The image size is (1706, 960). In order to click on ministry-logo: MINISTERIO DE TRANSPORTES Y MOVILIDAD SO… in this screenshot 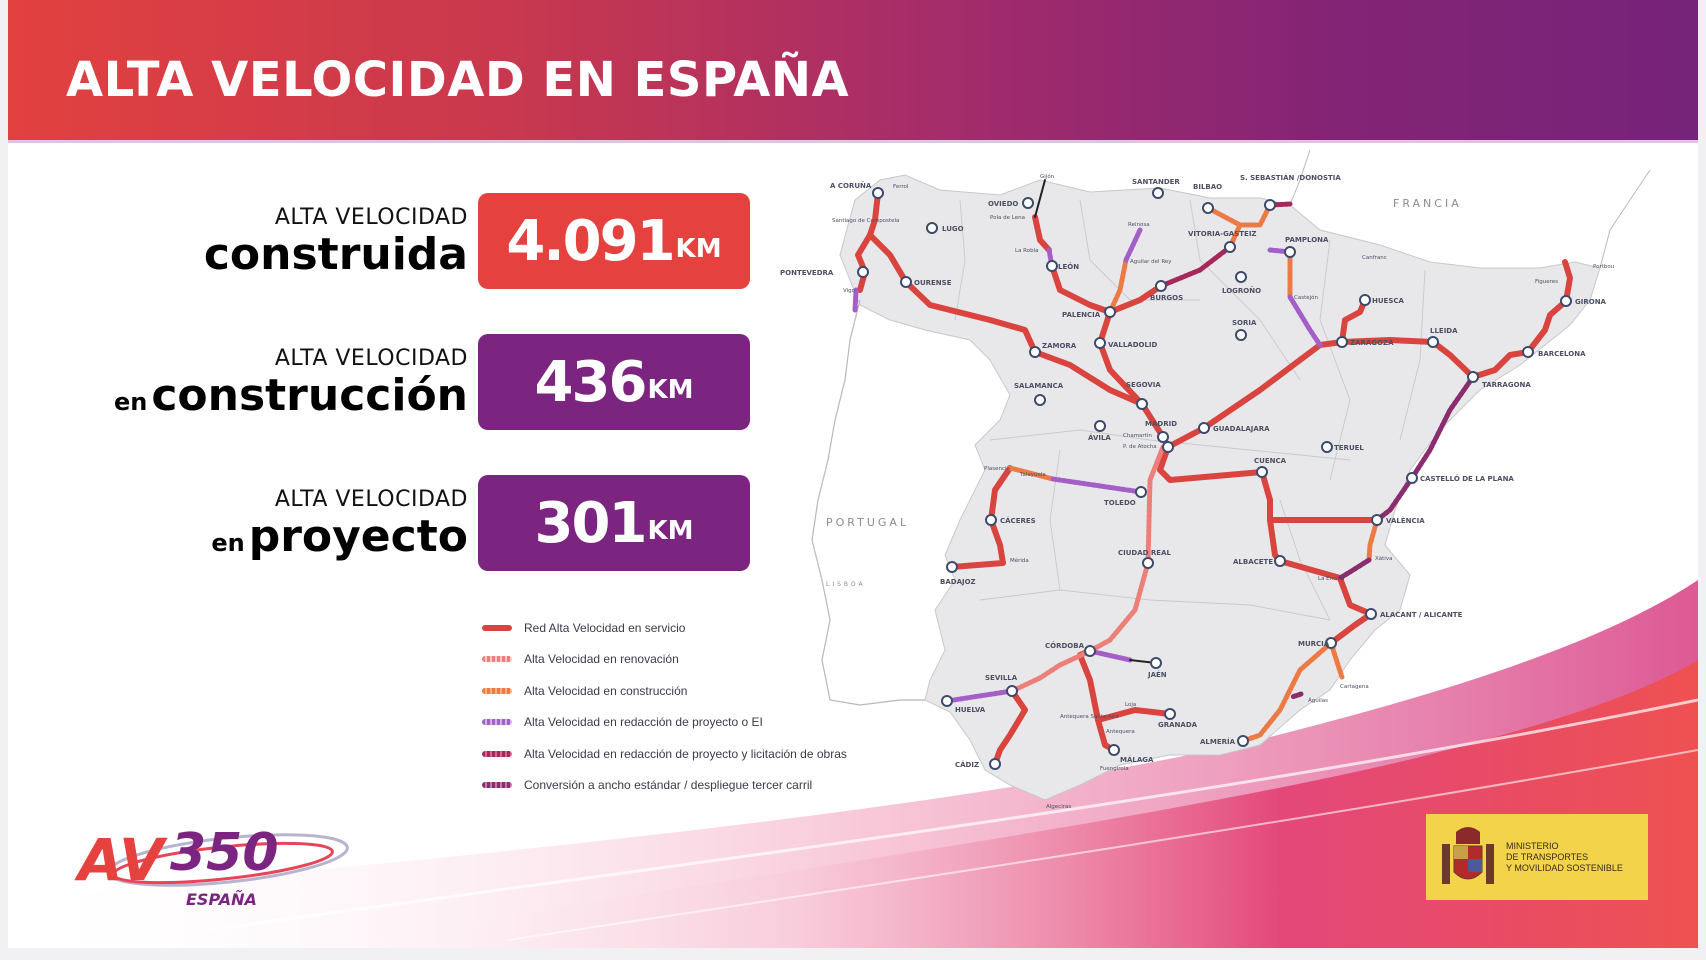, I will do `click(1537, 857)`.